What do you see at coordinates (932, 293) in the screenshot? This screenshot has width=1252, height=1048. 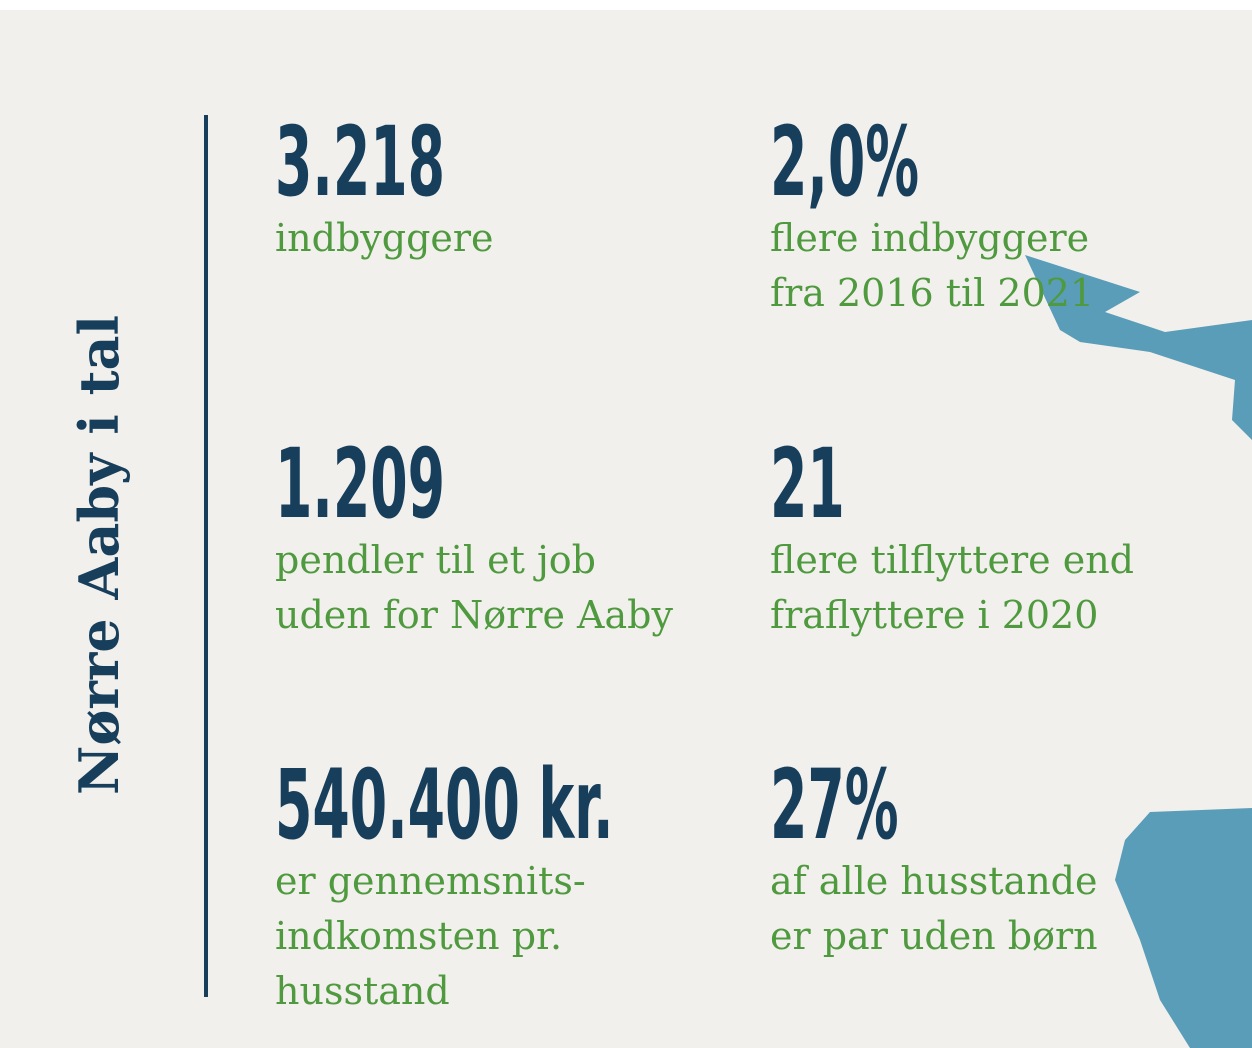 I see `stat-description: fra 2016 til 2021` at bounding box center [932, 293].